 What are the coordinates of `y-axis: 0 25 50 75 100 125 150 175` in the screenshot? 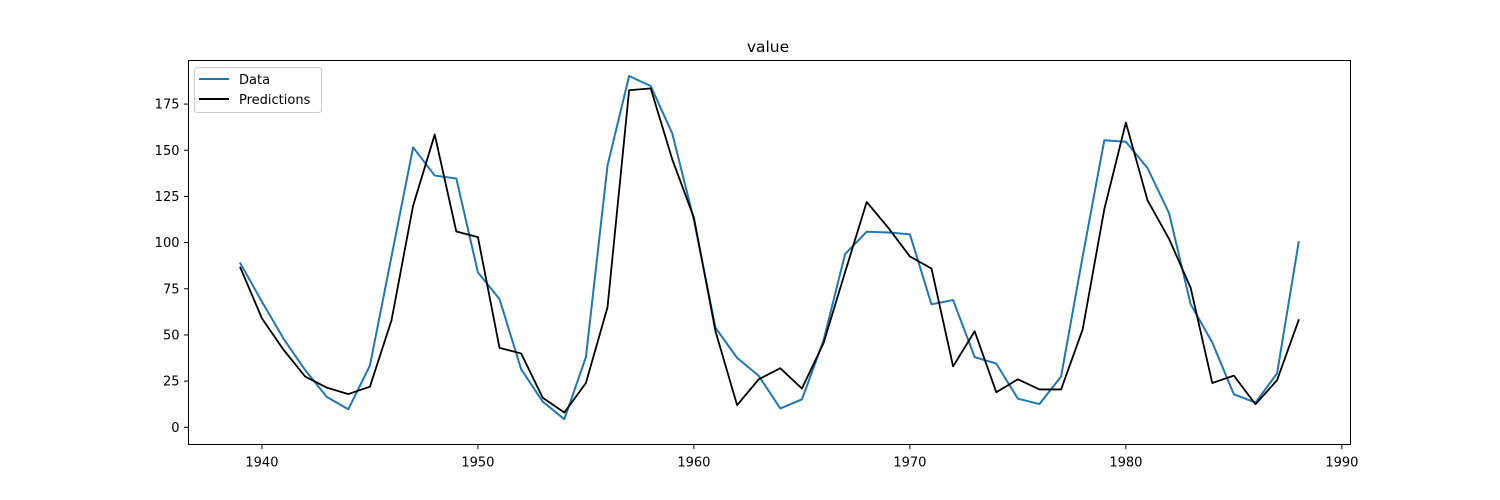 It's located at (172, 267).